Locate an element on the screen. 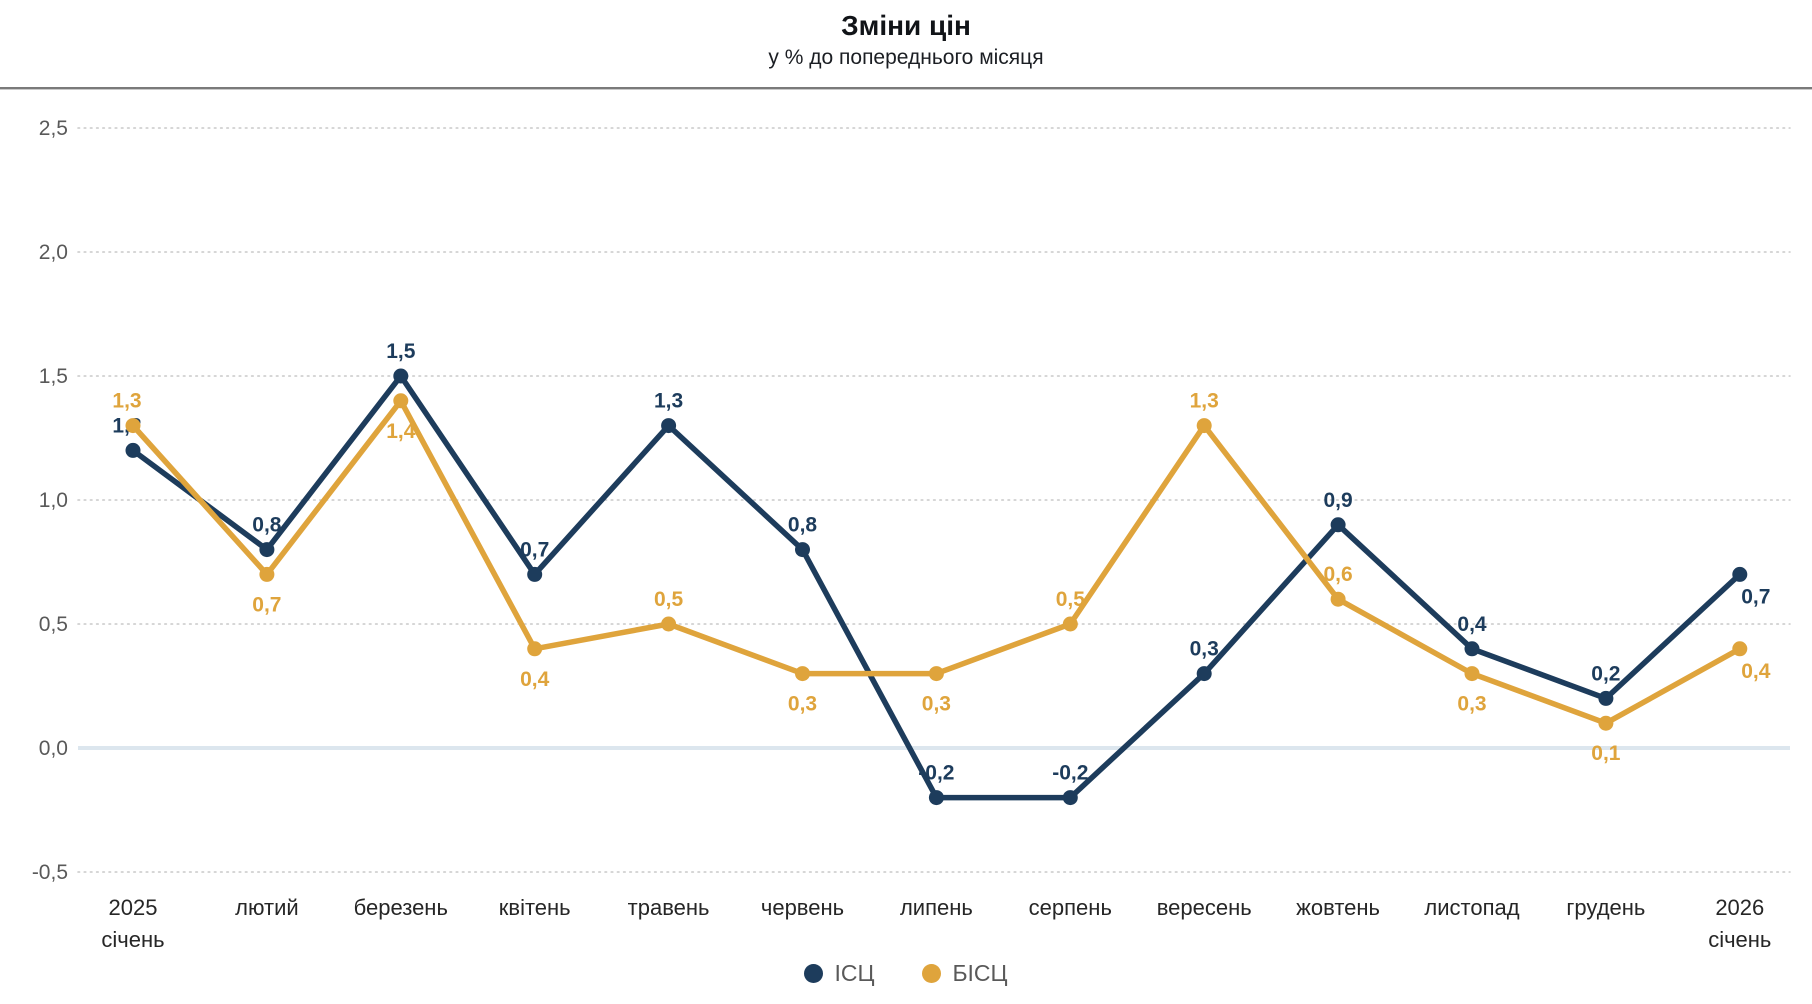 Image resolution: width=1812 pixels, height=1004 pixels. x-axis-tick-label: лютий is located at coordinates (267, 907).